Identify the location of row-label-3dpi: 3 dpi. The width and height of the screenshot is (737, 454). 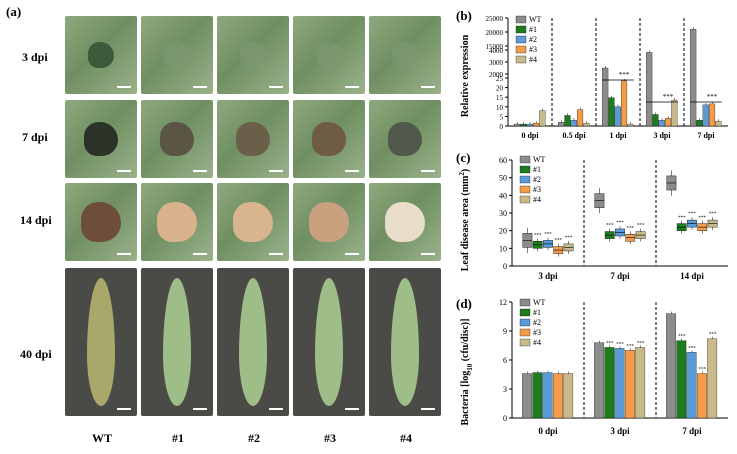
(35, 57).